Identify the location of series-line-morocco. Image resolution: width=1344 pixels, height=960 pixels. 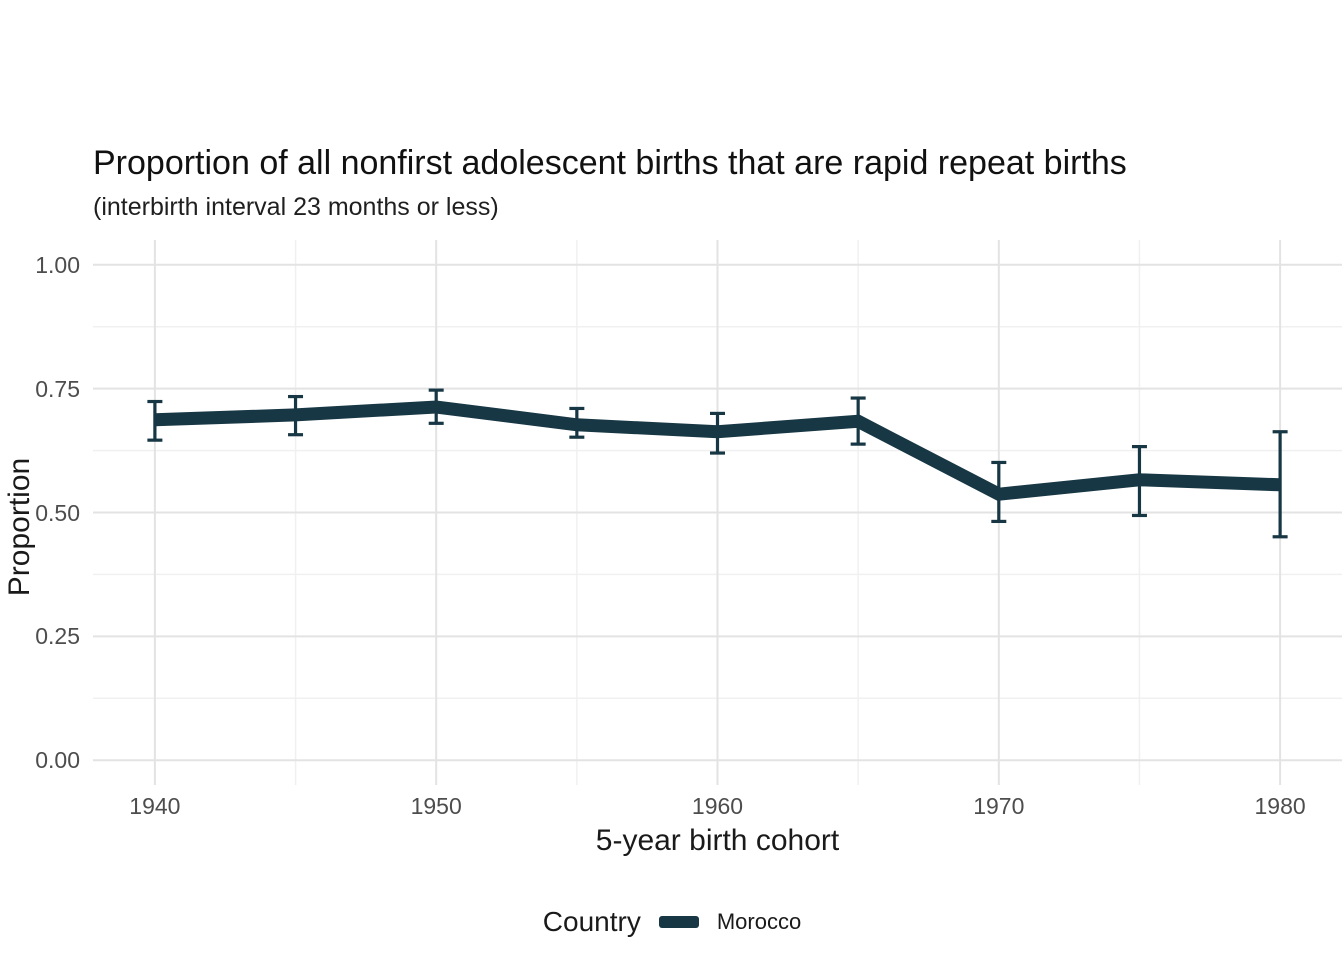
(717, 450).